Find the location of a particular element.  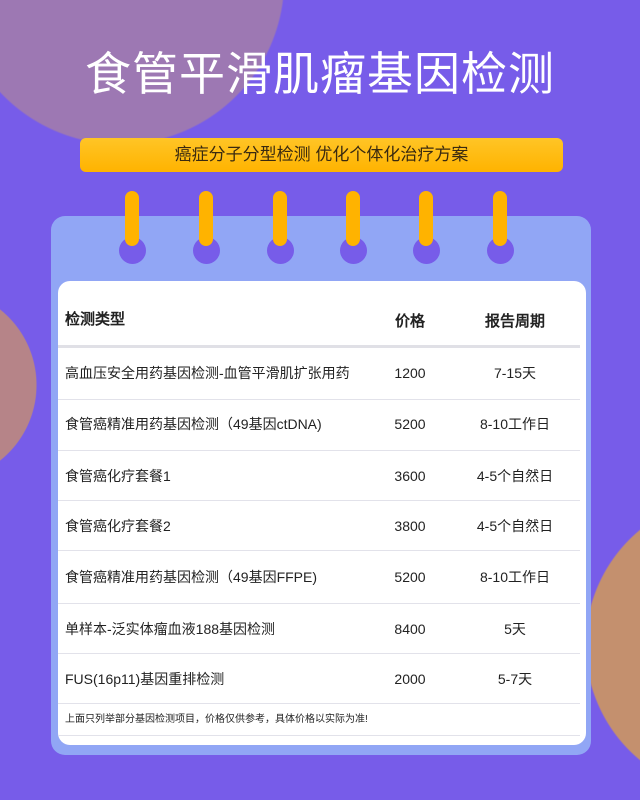

table-header: 检测类型 价格 报告周期 is located at coordinates (319, 321).